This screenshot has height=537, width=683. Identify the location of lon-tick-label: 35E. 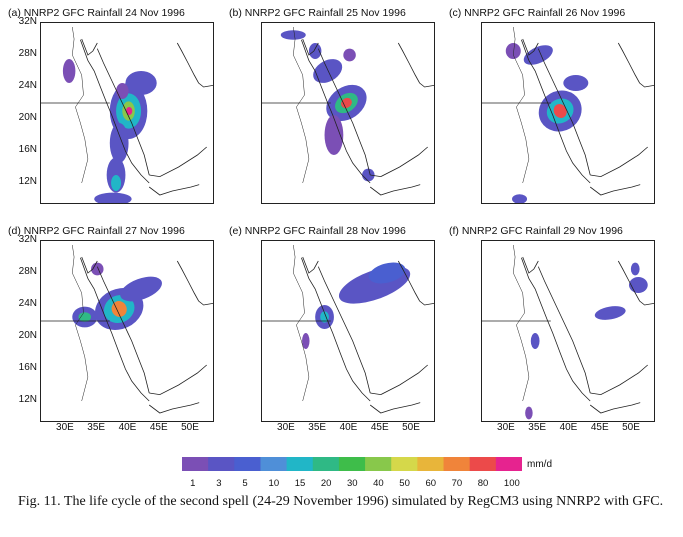
(537, 427).